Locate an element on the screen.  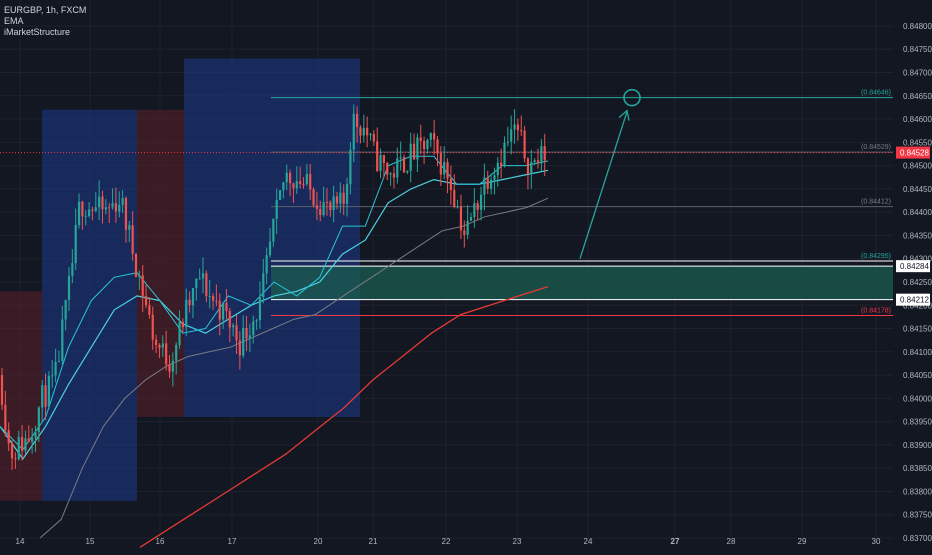
y-tick-label: 0.84150 is located at coordinates (917, 329).